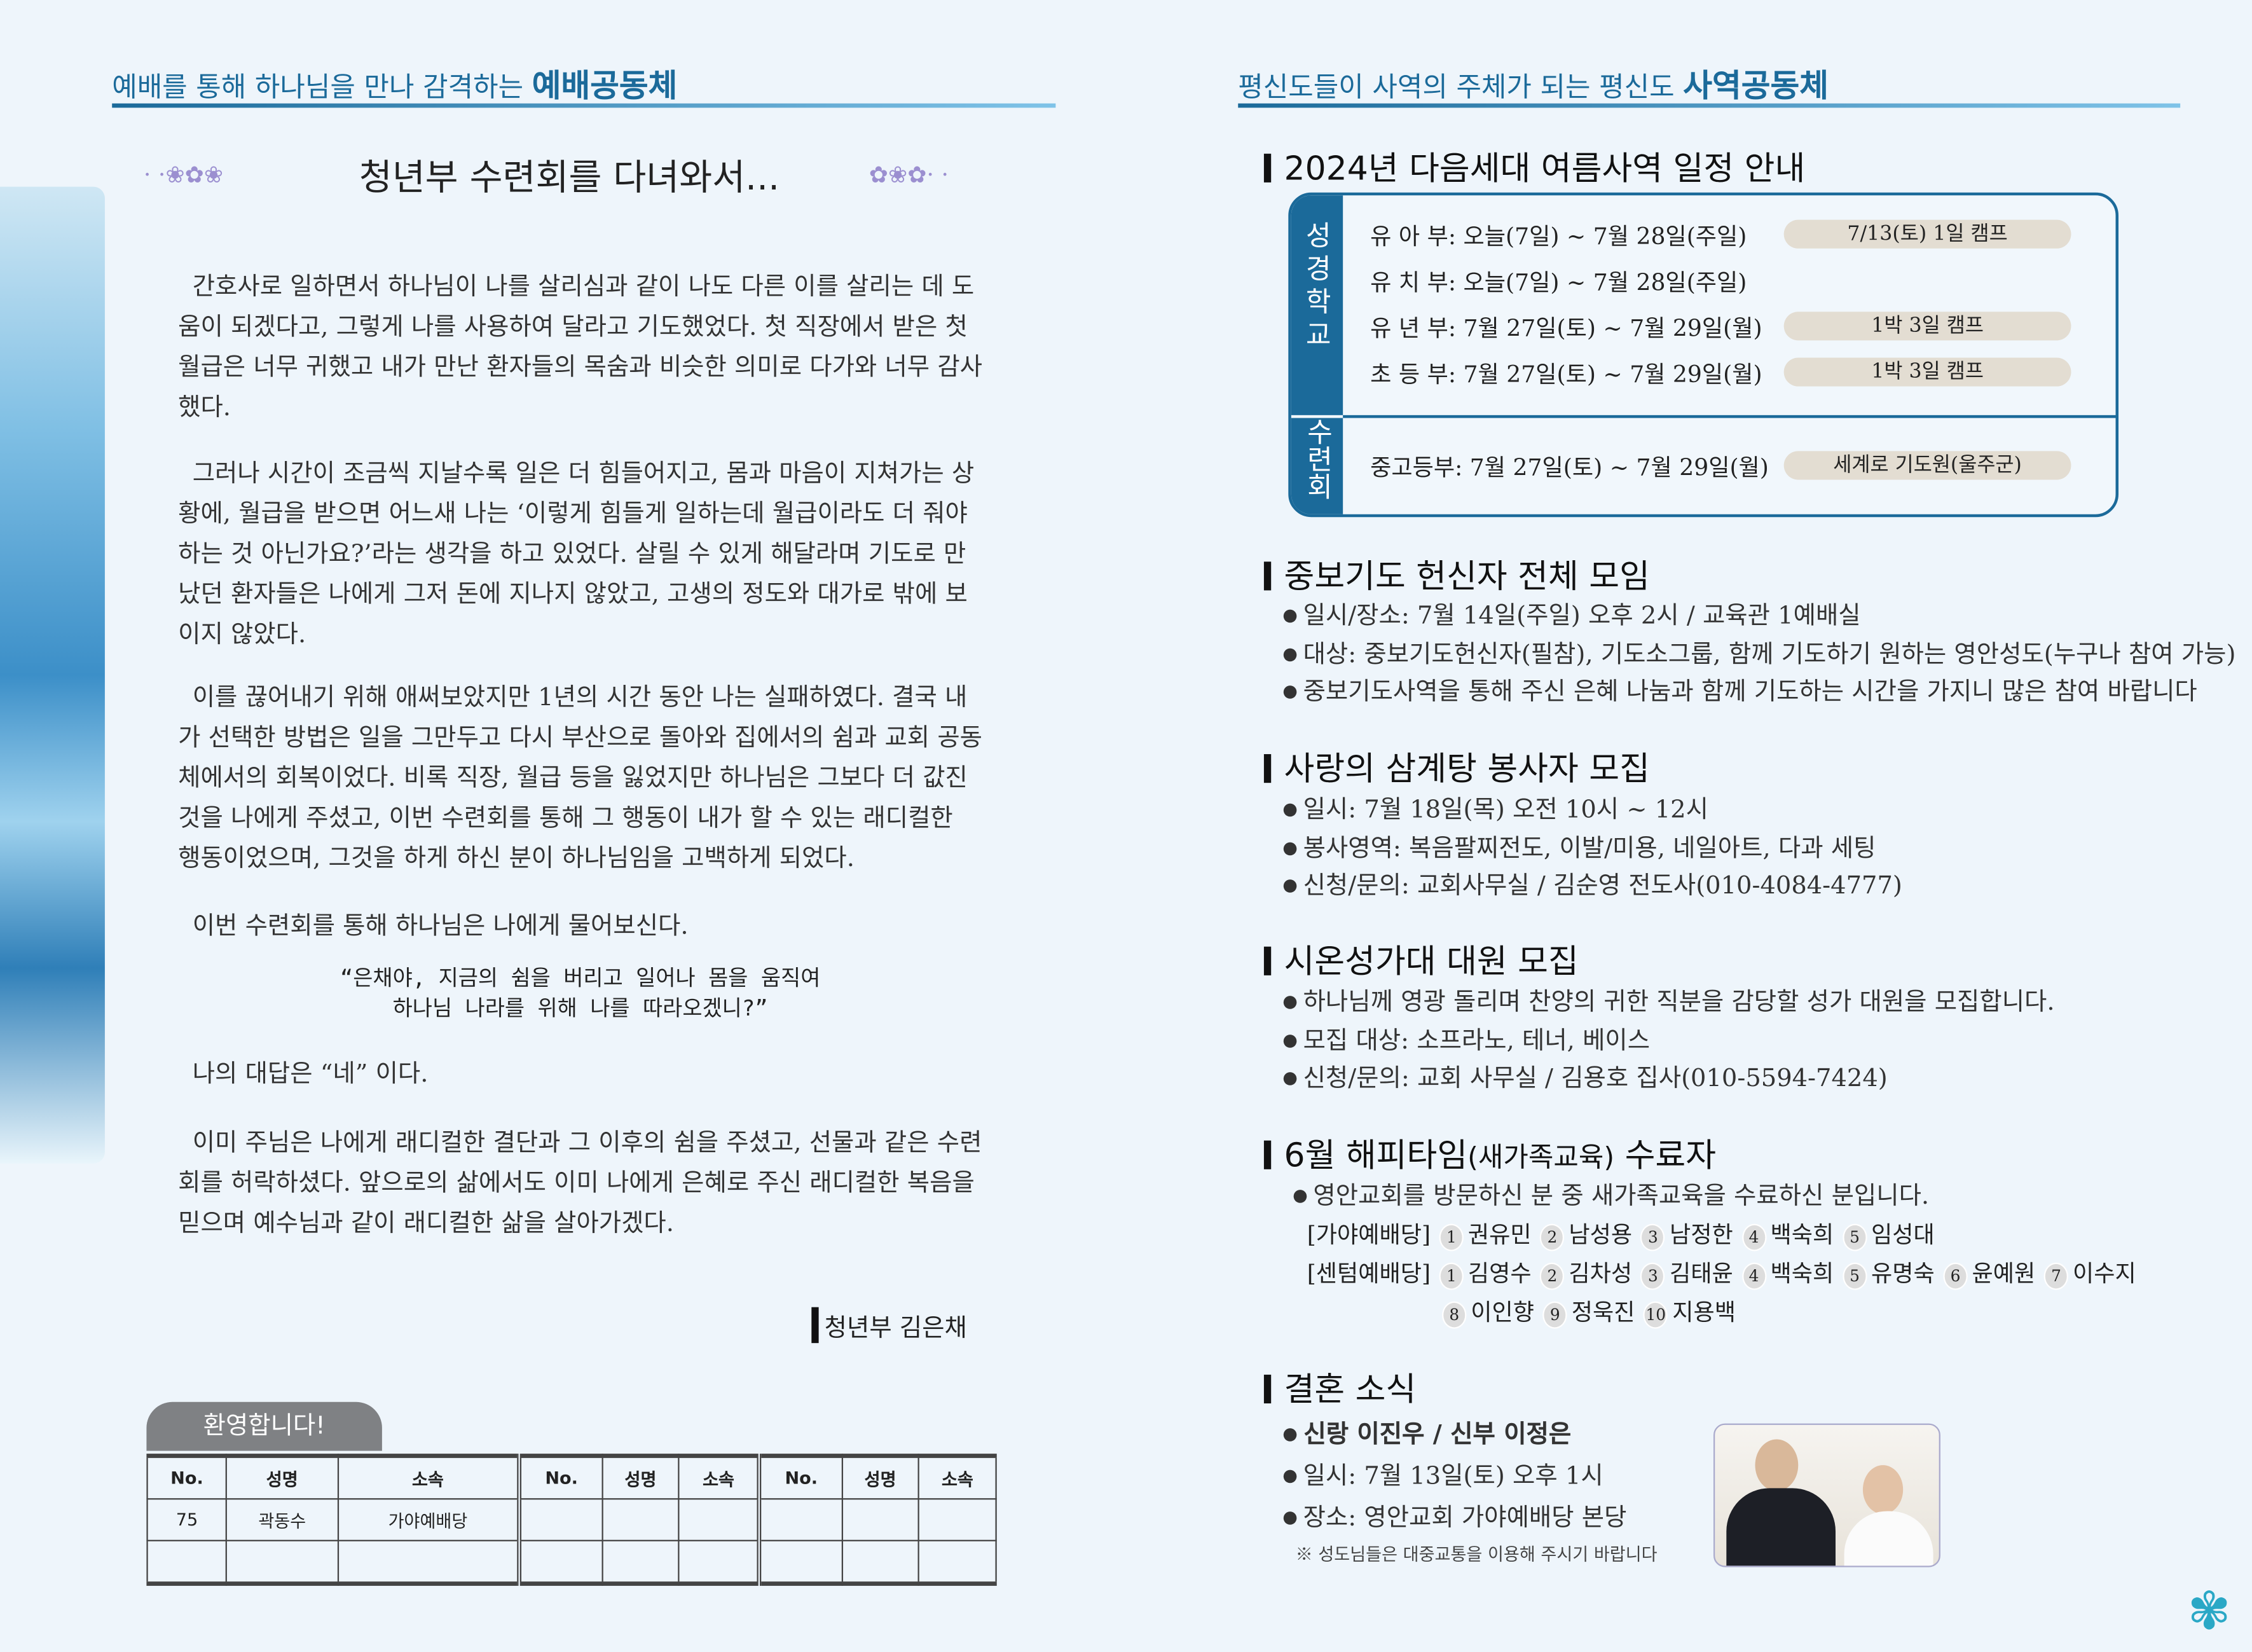 The width and height of the screenshot is (2252, 1652). Describe the element at coordinates (1317, 287) in the screenshot. I see `group-label-bible-school: 성경학교` at that location.